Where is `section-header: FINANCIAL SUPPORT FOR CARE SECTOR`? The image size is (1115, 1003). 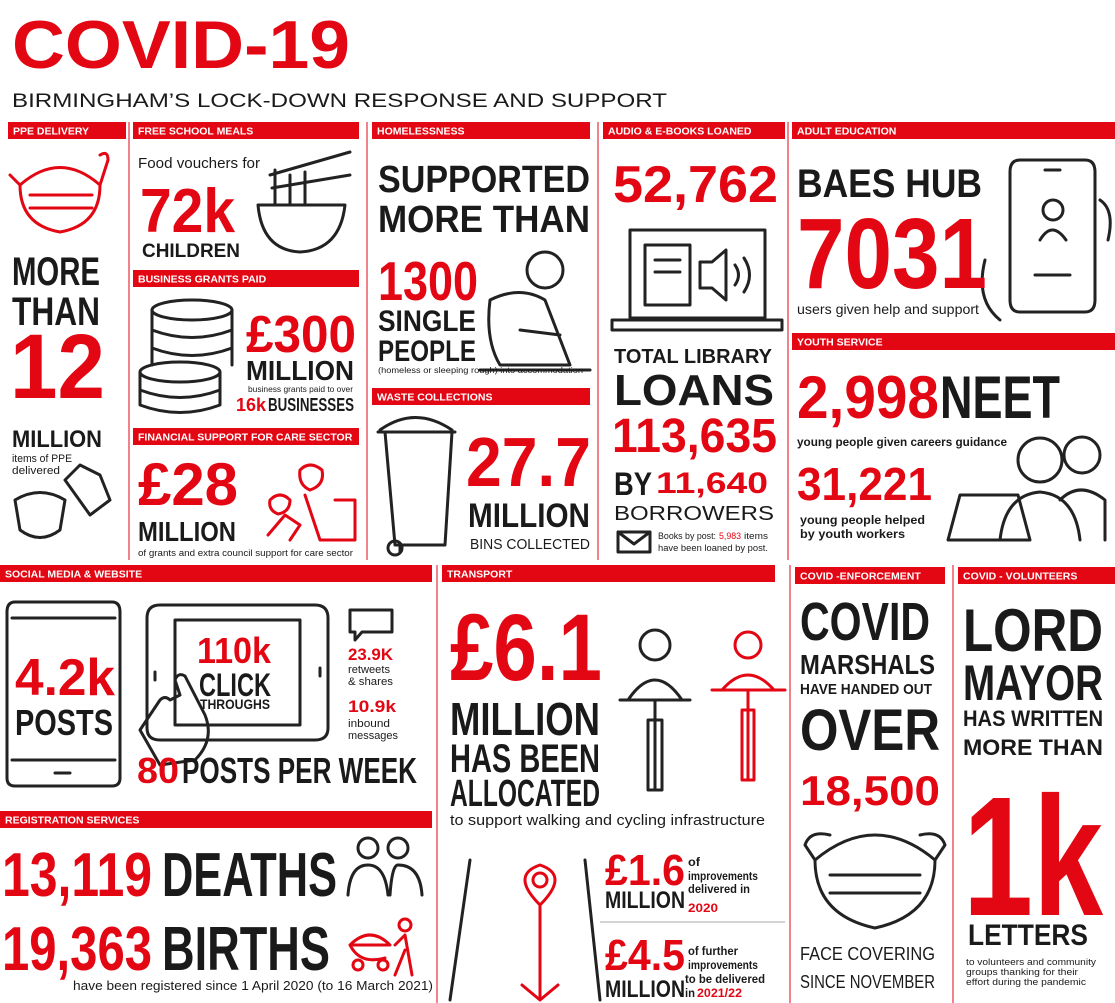 section-header: FINANCIAL SUPPORT FOR CARE SECTOR is located at coordinates (245, 438).